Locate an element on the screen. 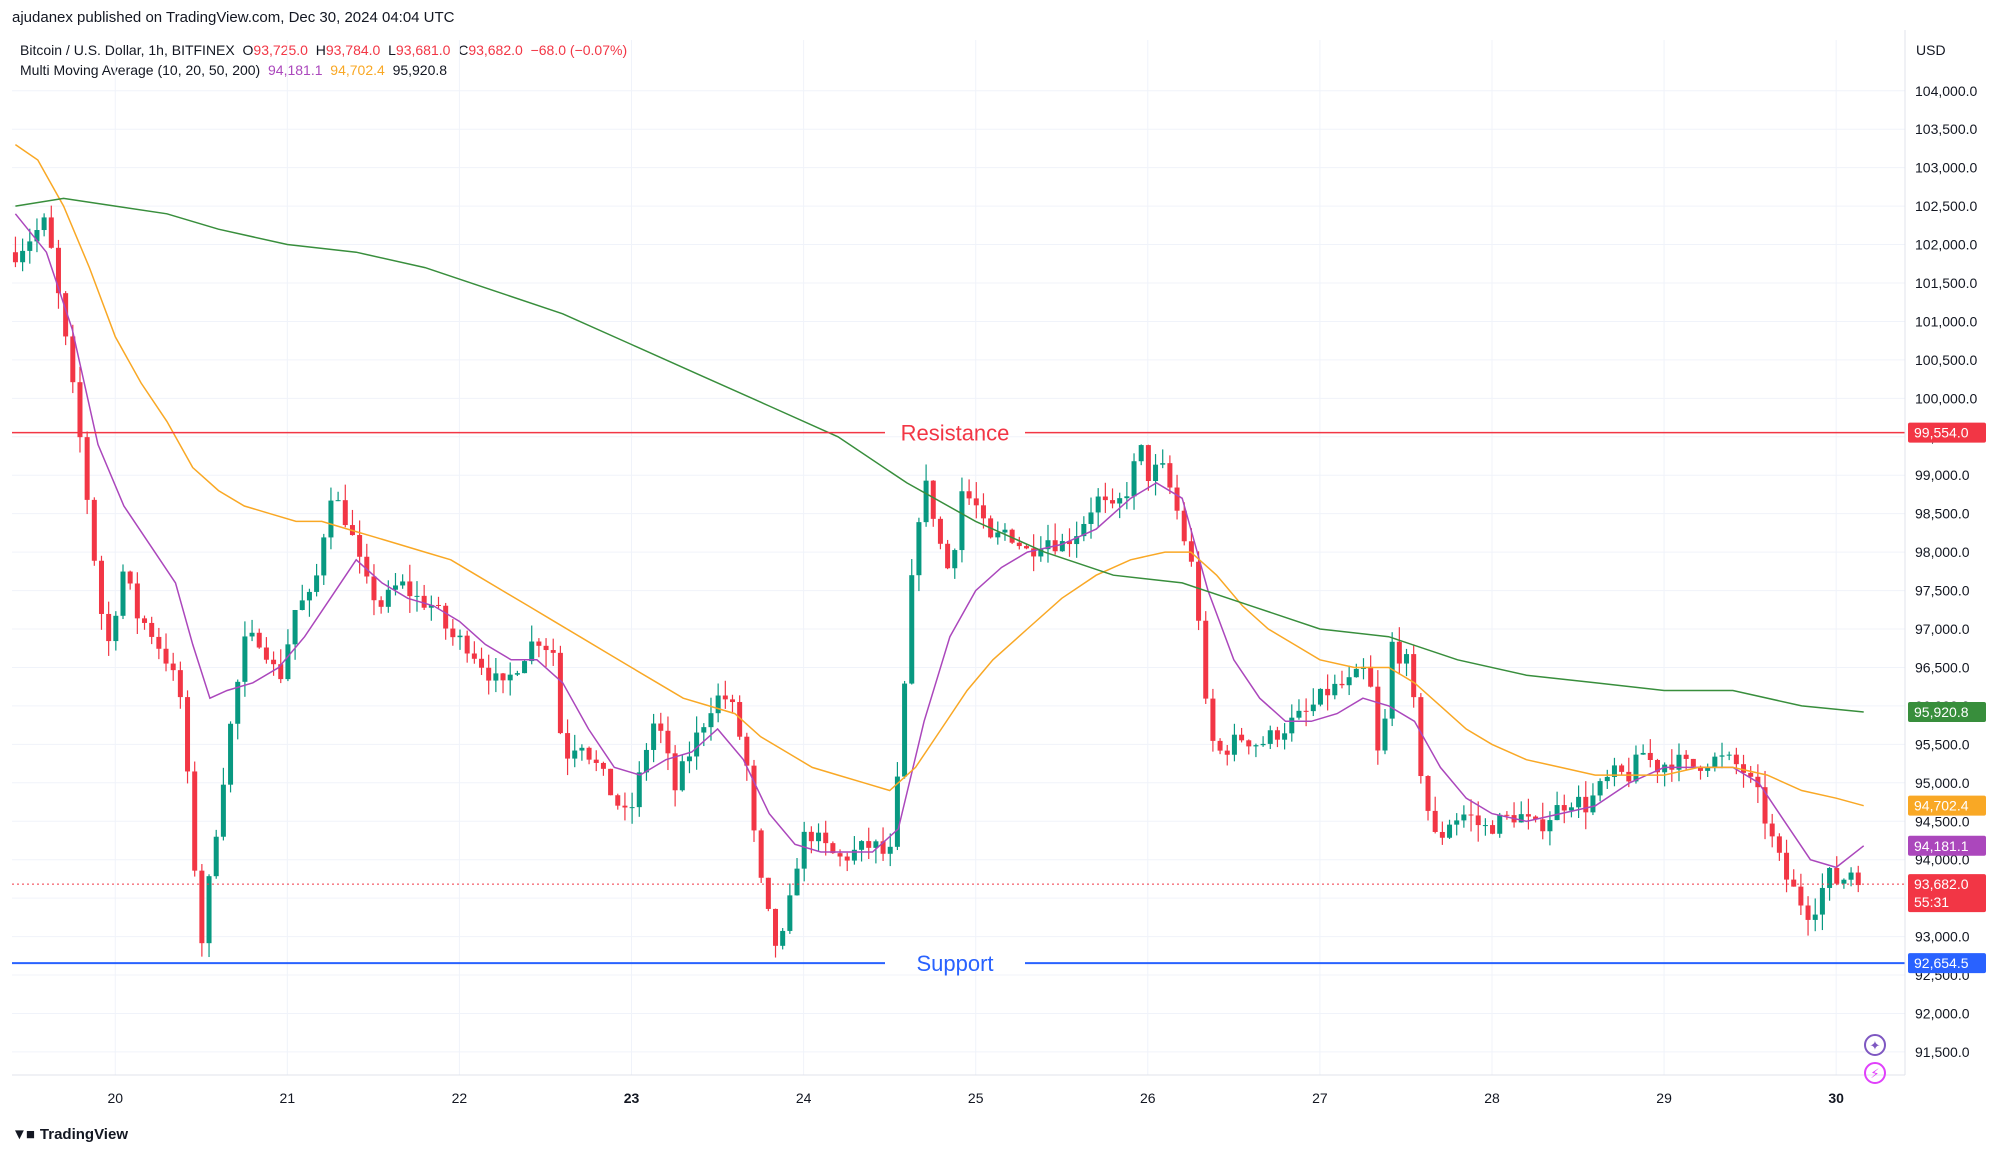  high-label: H is located at coordinates (320, 50).